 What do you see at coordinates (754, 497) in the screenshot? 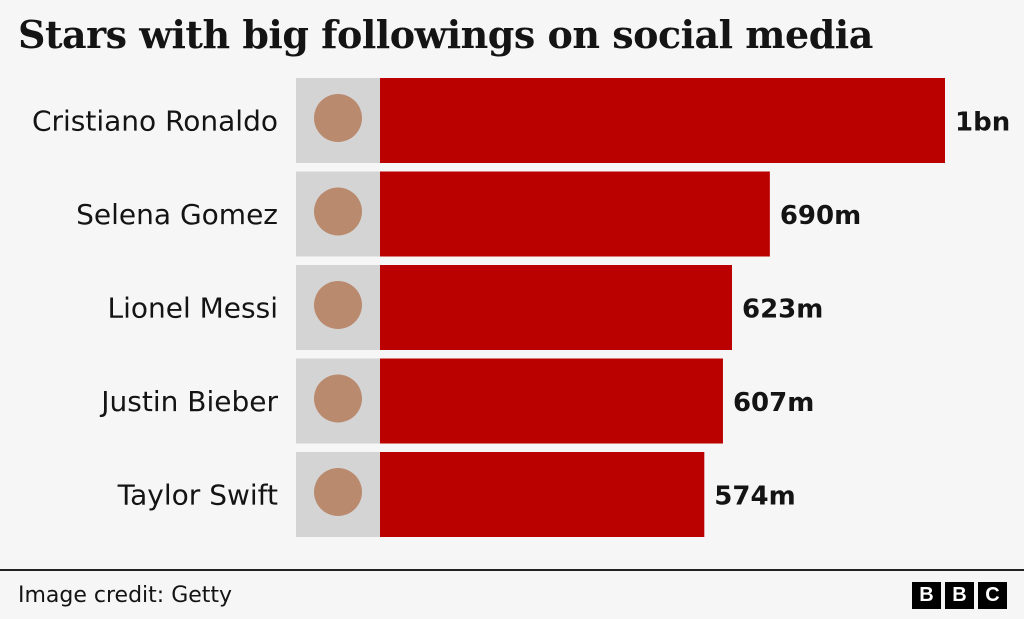
I see `value-label: 574m` at bounding box center [754, 497].